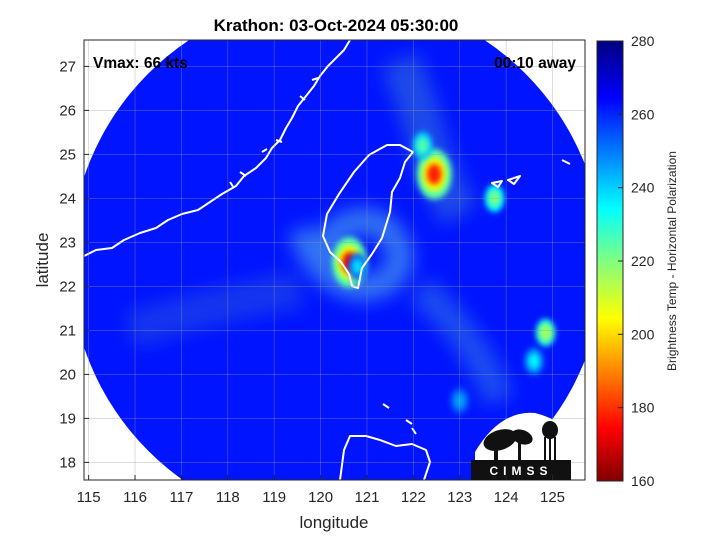  I want to click on coastline-luzon, so click(385, 457).